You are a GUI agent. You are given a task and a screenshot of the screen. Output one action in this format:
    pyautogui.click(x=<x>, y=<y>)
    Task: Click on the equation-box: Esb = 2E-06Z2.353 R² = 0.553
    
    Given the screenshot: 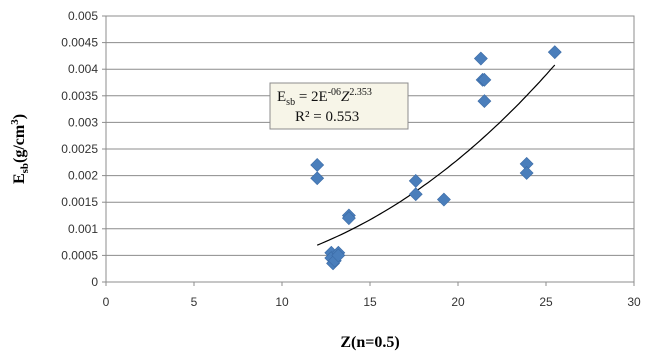 What is the action you would take?
    pyautogui.click(x=339, y=106)
    